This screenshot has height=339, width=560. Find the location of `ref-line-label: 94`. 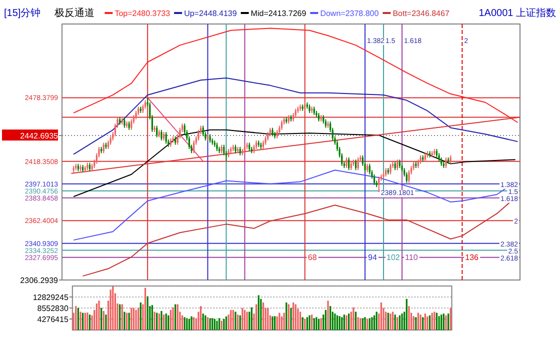

ref-line-label: 94 is located at coordinates (373, 257).